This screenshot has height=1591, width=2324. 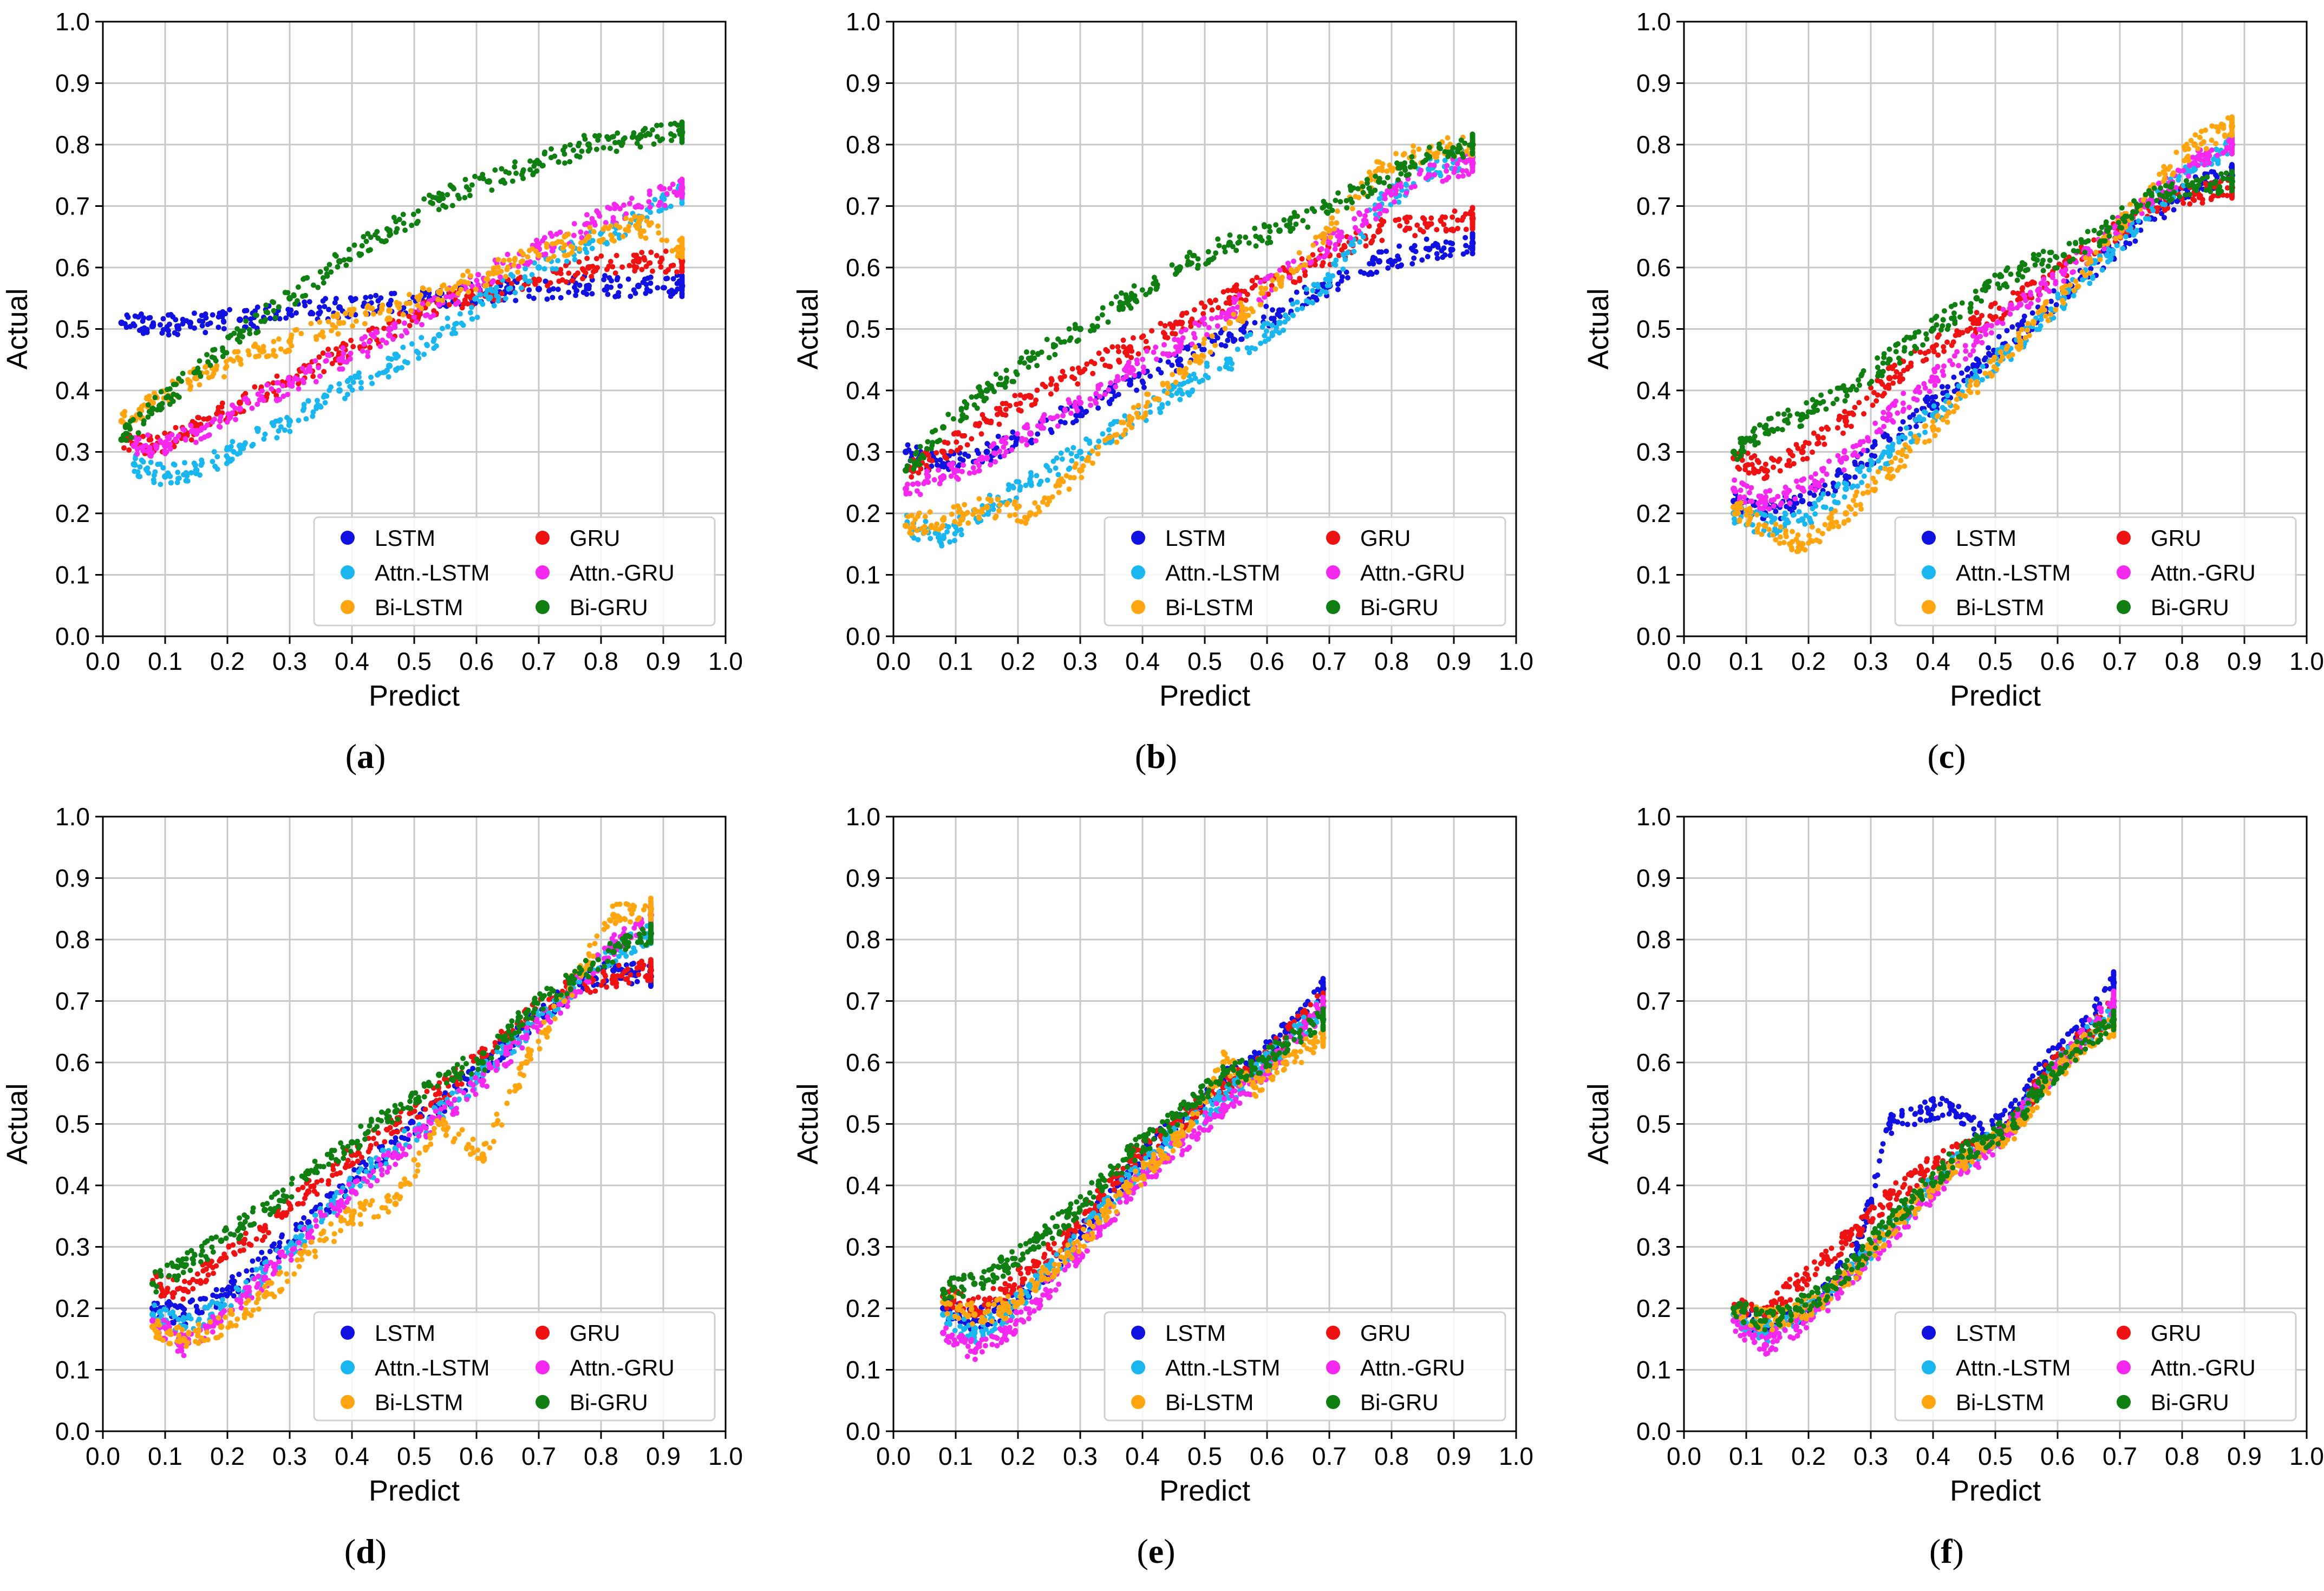 I want to click on x-tick-label: 0.6, so click(x=2057, y=661).